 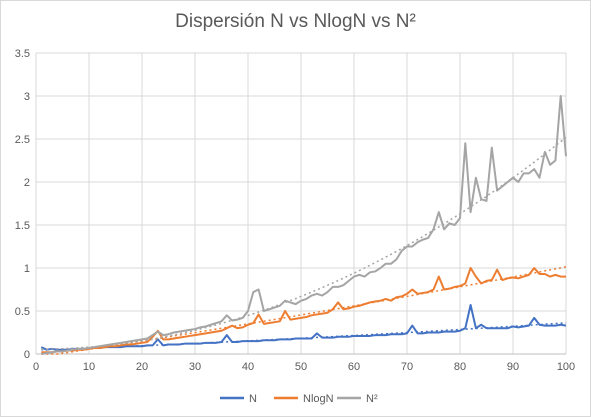 I want to click on x-tick-label: 10, so click(x=89, y=367).